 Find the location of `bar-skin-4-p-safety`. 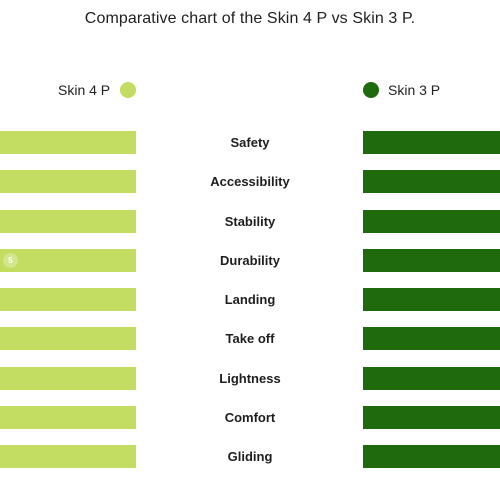

bar-skin-4-p-safety is located at coordinates (68, 142).